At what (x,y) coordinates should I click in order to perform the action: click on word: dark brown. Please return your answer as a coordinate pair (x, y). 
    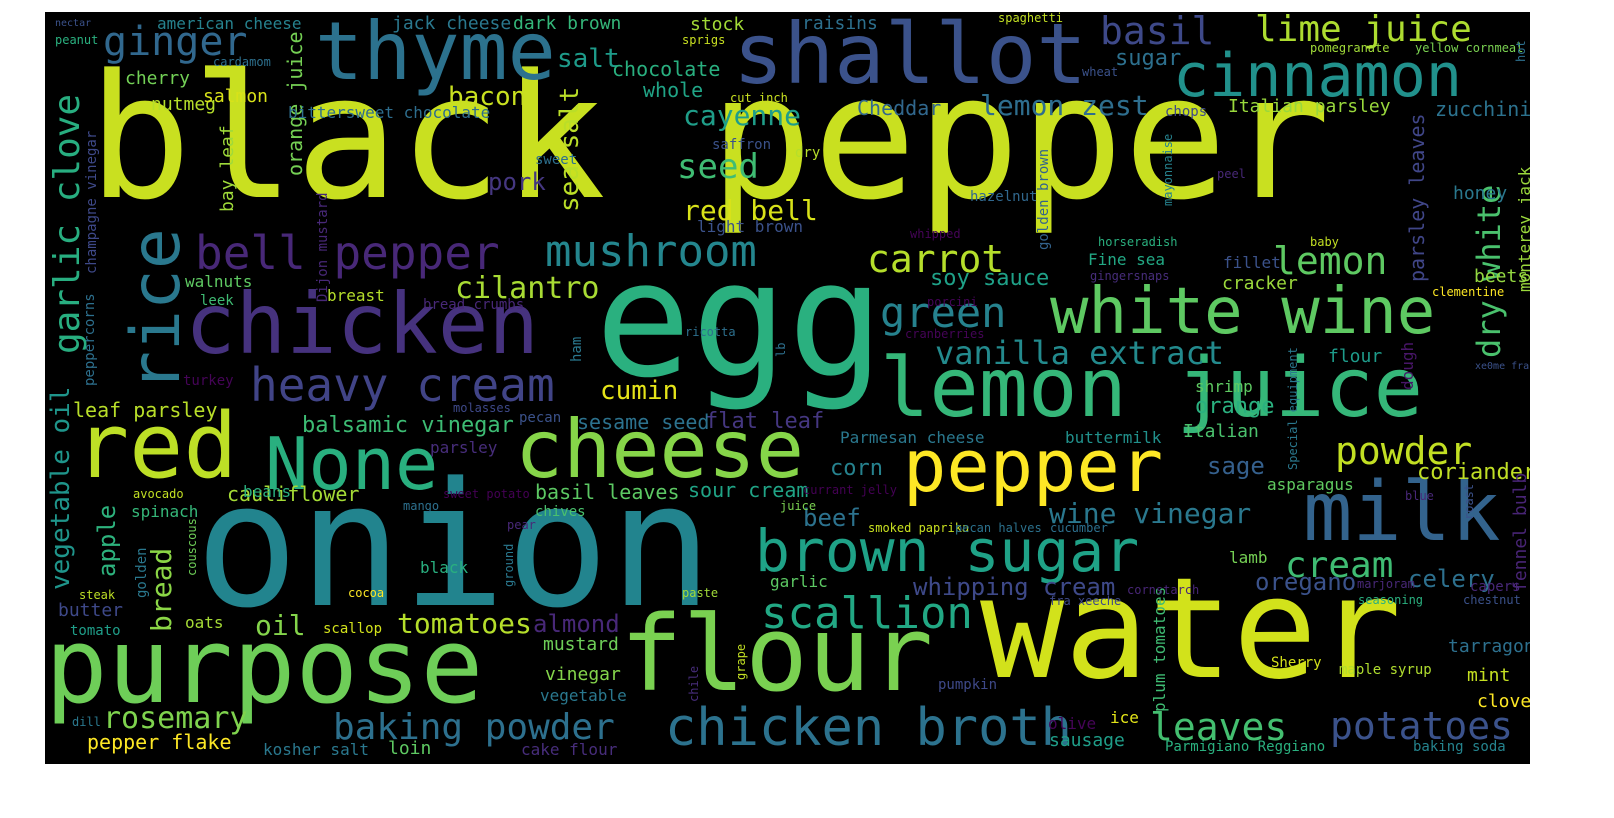
    Looking at the image, I should click on (567, 23).